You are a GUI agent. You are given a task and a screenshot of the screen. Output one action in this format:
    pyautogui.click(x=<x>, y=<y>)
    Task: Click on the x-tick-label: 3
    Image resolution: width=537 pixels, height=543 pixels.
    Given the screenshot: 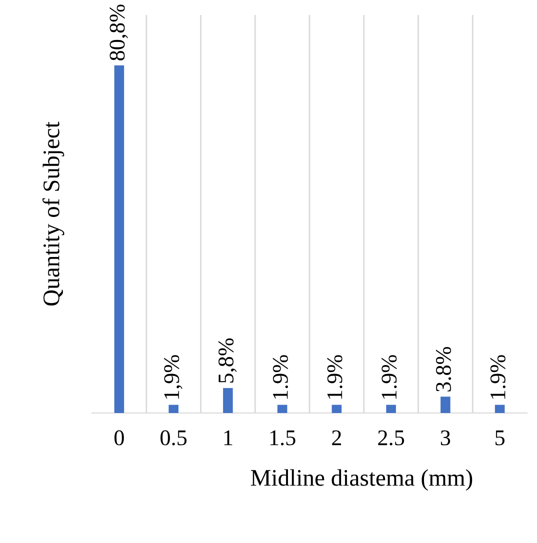 What is the action you would take?
    pyautogui.click(x=445, y=438)
    